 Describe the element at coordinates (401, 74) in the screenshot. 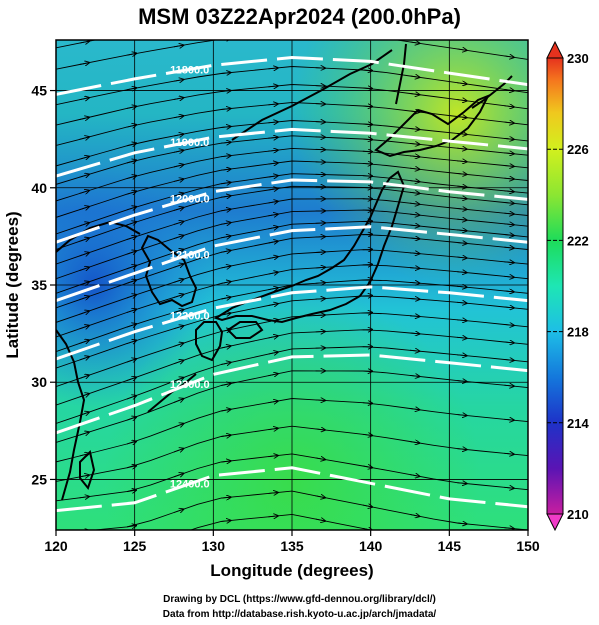

I see `coastline-sakhalin` at that location.